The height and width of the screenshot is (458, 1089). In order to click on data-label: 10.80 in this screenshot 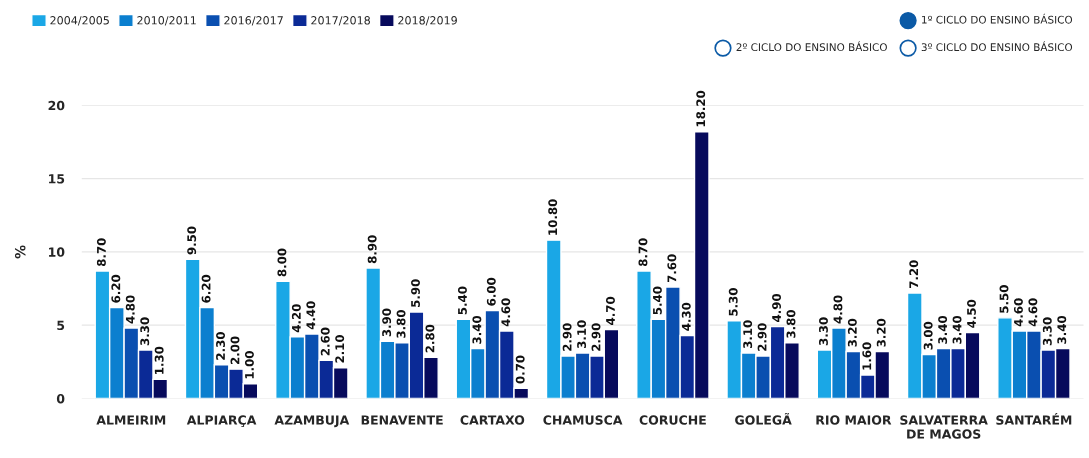, I will do `click(553, 217)`.